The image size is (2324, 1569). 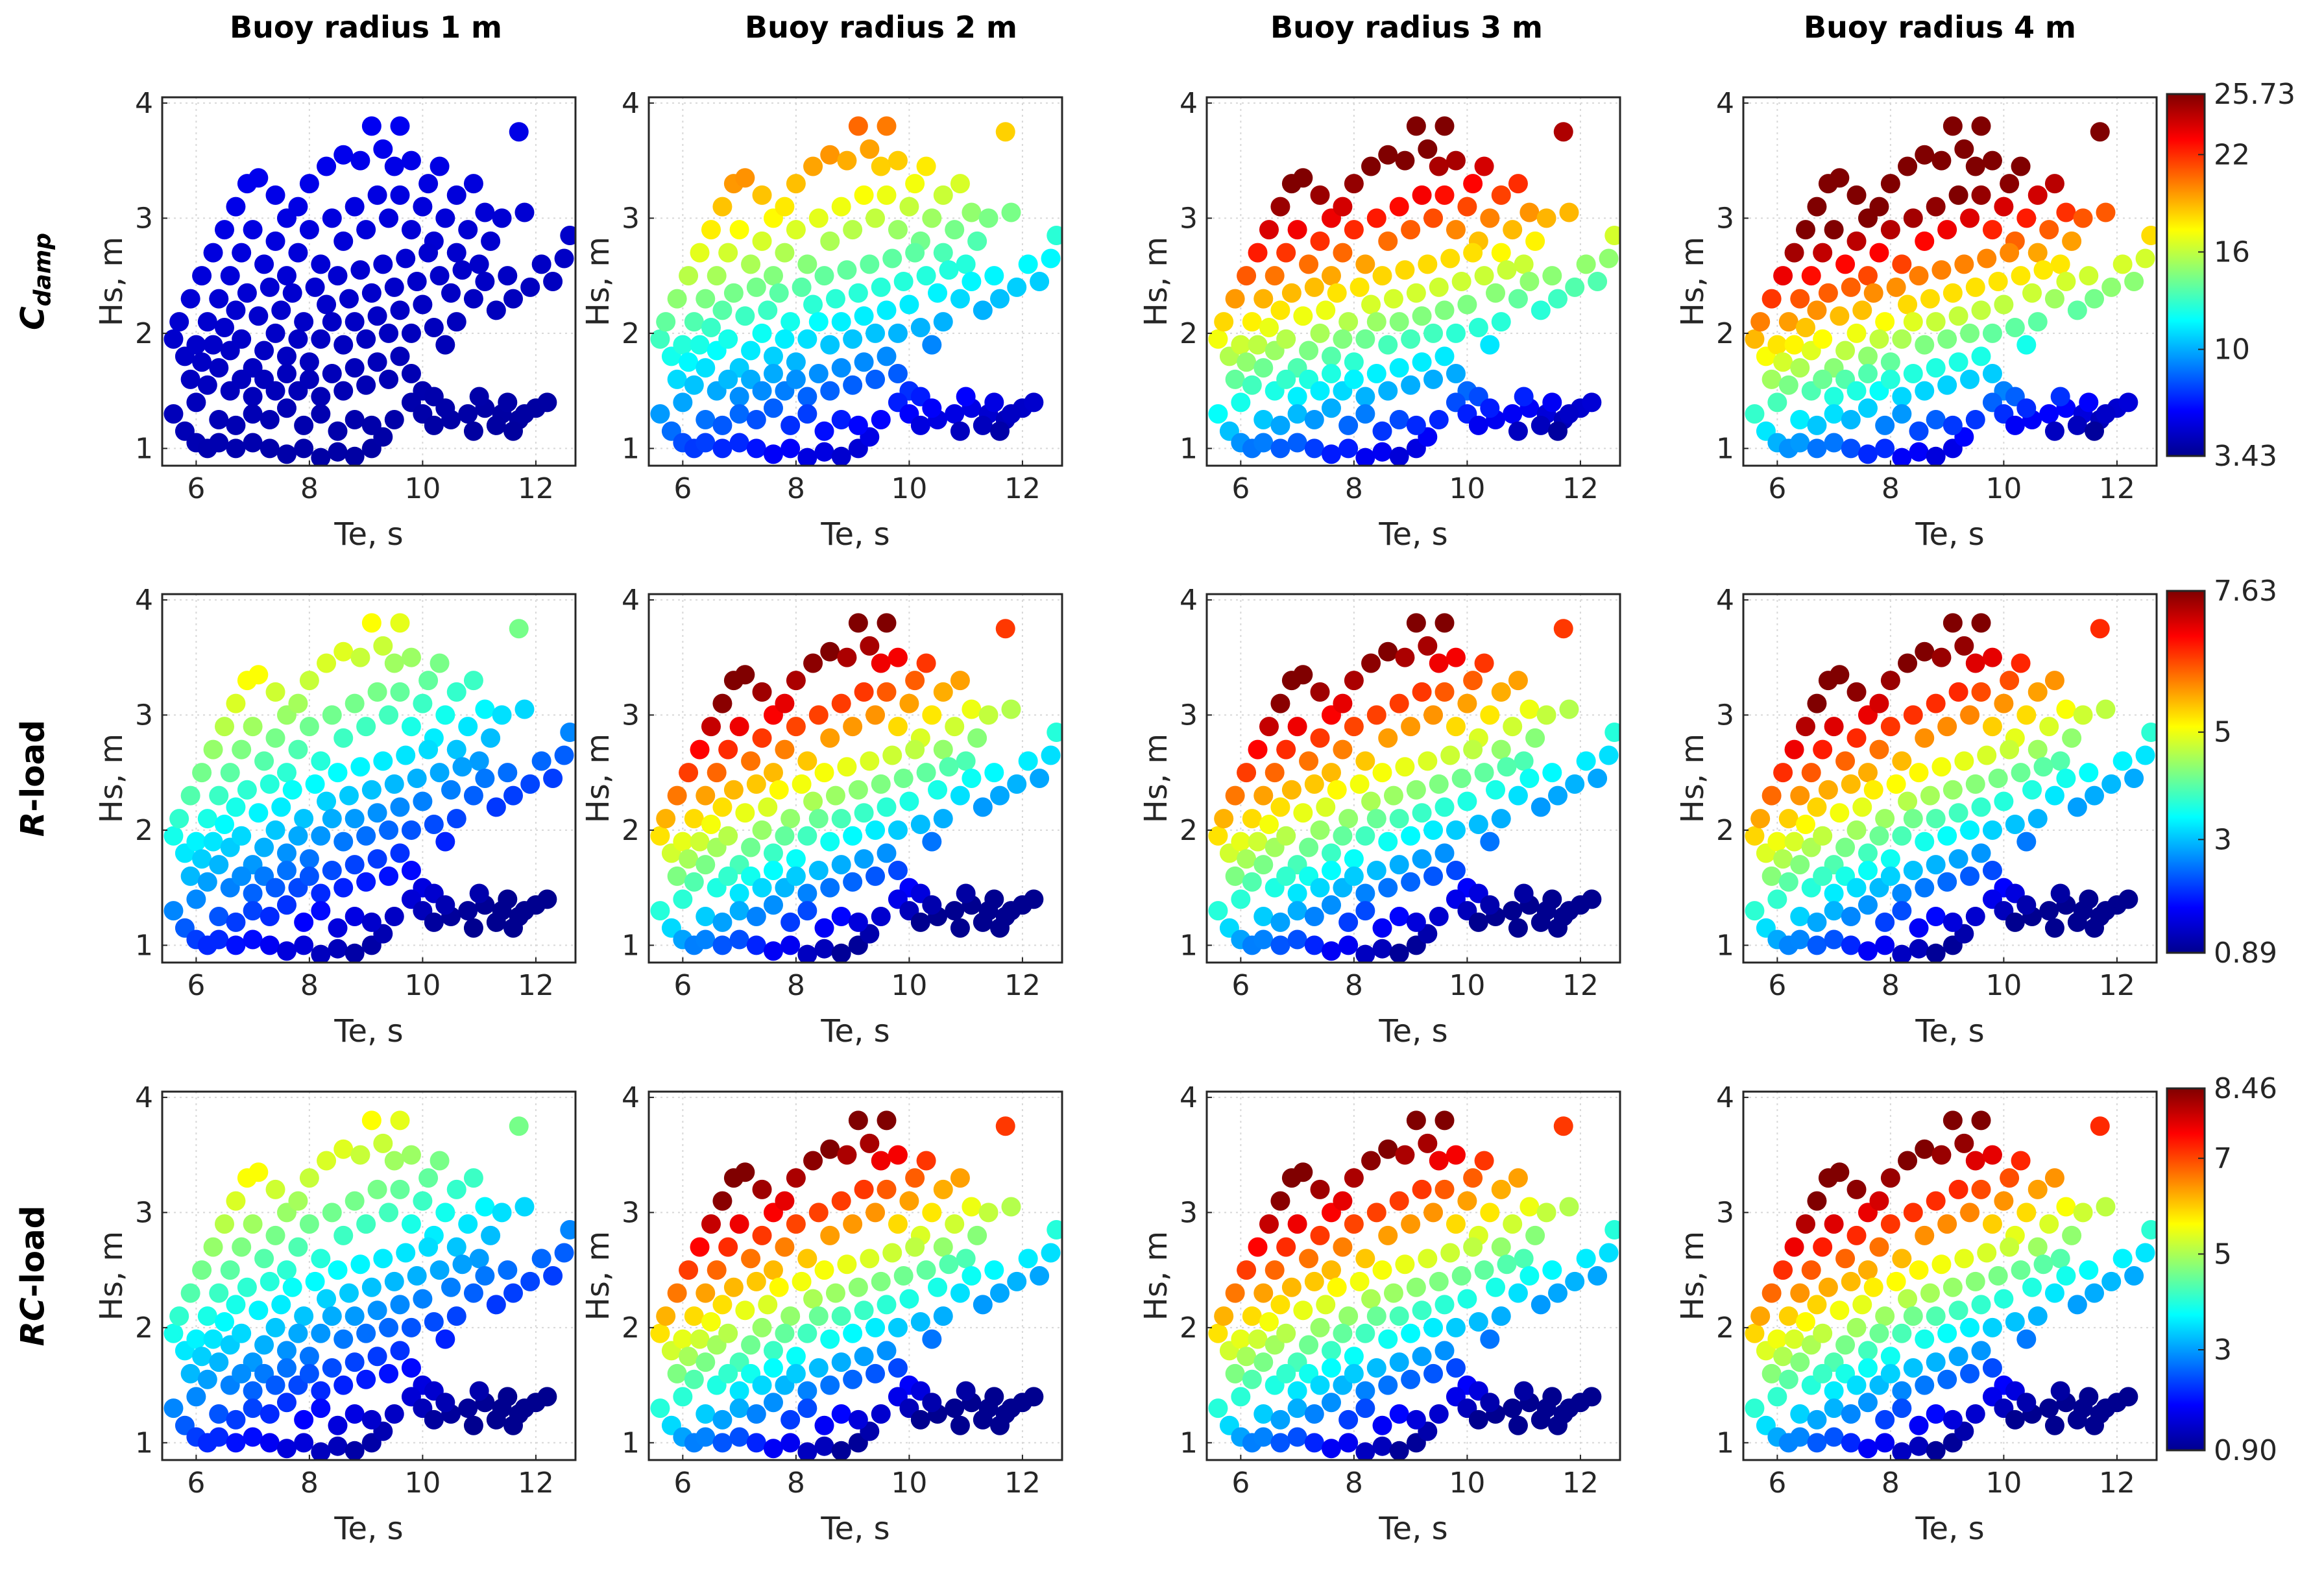 What do you see at coordinates (1240, 1483) in the screenshot?
I see `x-tick-label: 6` at bounding box center [1240, 1483].